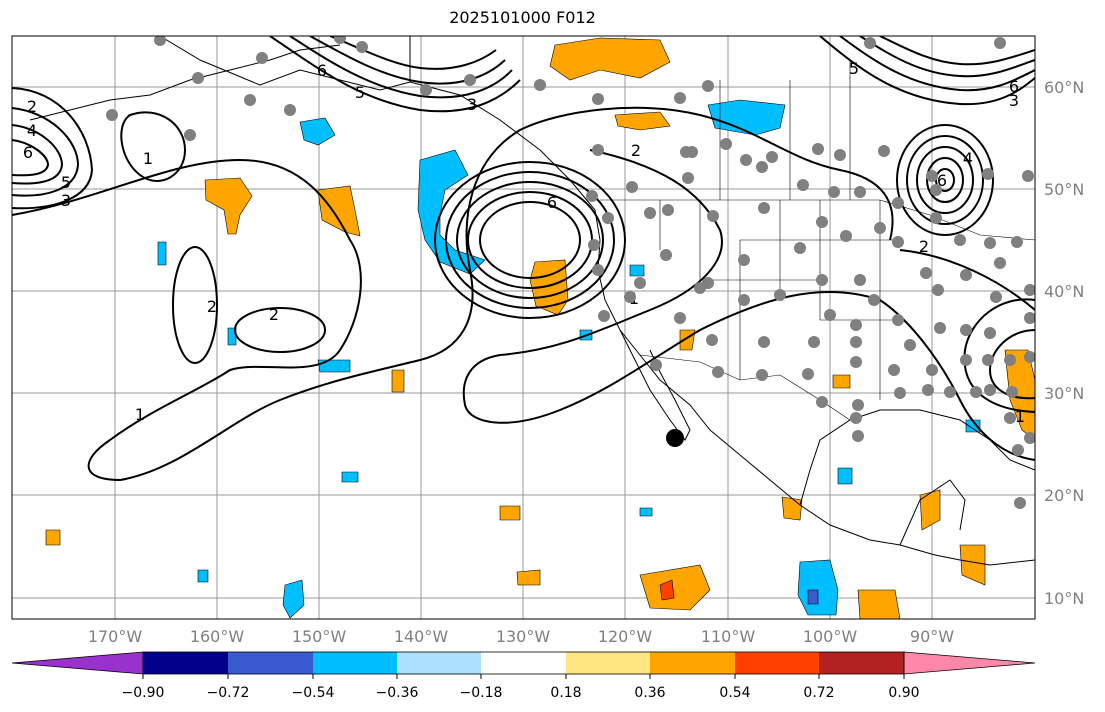 Image resolution: width=1105 pixels, height=712 pixels. I want to click on lat-label: 60°N, so click(1064, 87).